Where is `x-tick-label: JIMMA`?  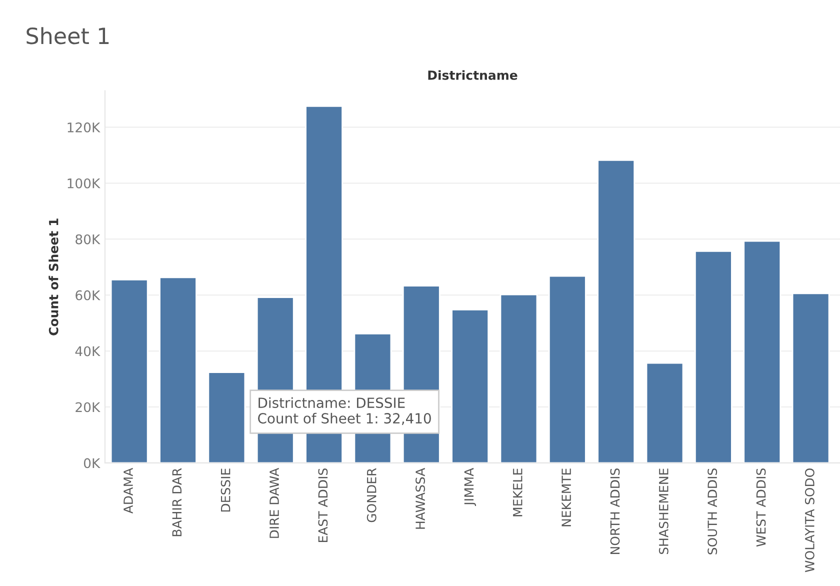
x-tick-label: JIMMA is located at coordinates (470, 487).